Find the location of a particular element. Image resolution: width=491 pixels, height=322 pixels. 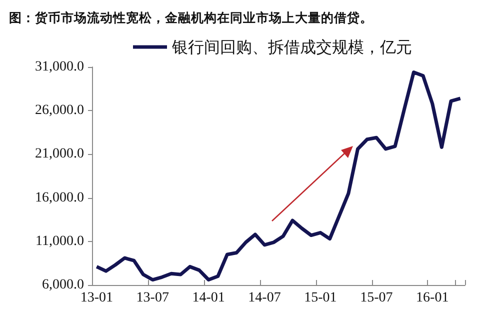

y-tick-label: 16,000.0 is located at coordinates (59, 198).